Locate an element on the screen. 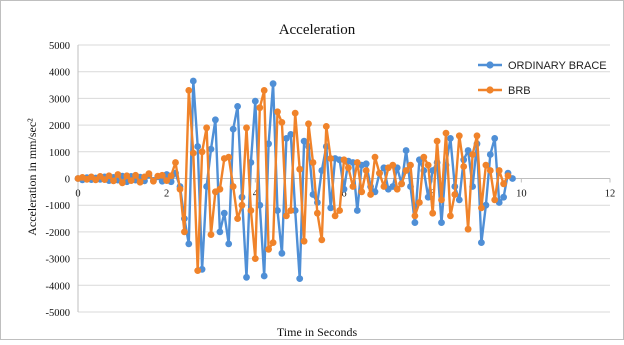 This screenshot has height=345, width=624. x-axis-label: Time in Seconds is located at coordinates (317, 332).